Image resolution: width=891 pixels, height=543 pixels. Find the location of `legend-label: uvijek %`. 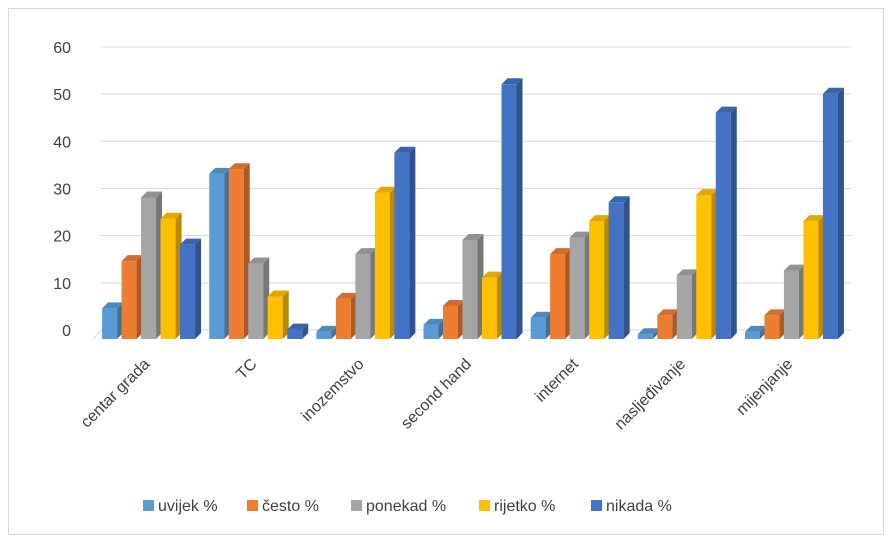

legend-label: uvijek % is located at coordinates (188, 506).